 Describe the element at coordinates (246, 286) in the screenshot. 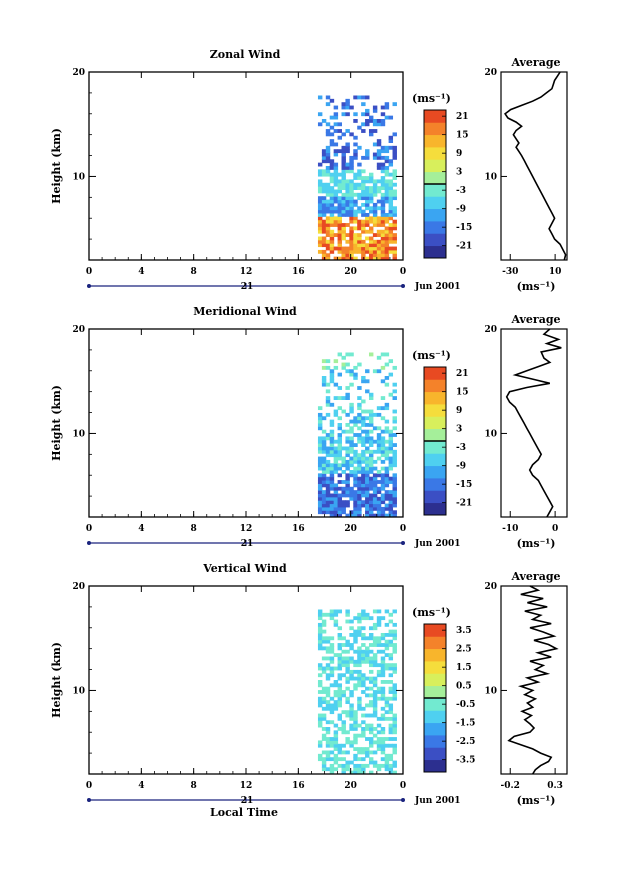

I see `day-bar` at that location.